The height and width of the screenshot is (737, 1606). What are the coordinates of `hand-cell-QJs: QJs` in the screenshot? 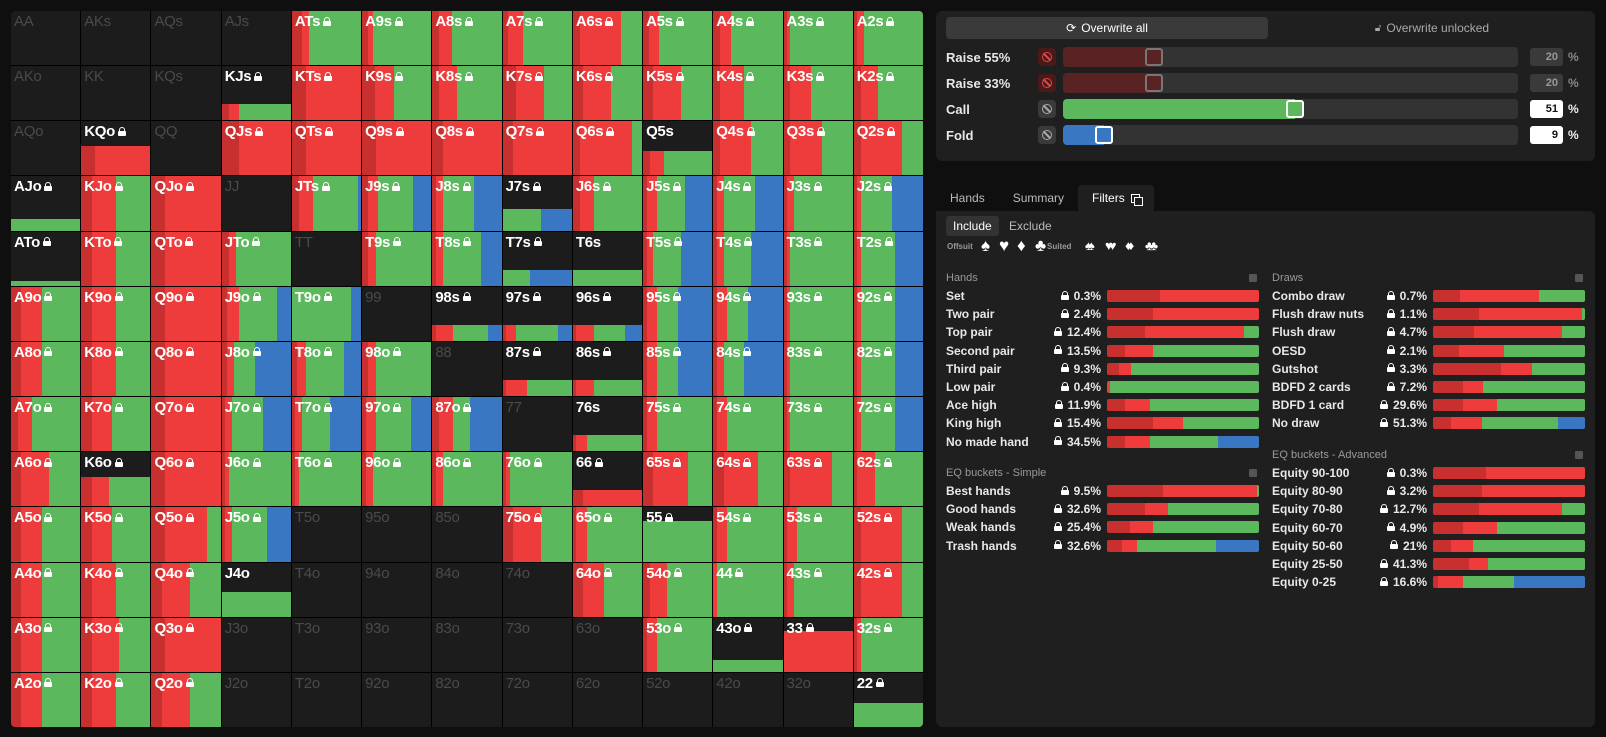 It's located at (256, 148).